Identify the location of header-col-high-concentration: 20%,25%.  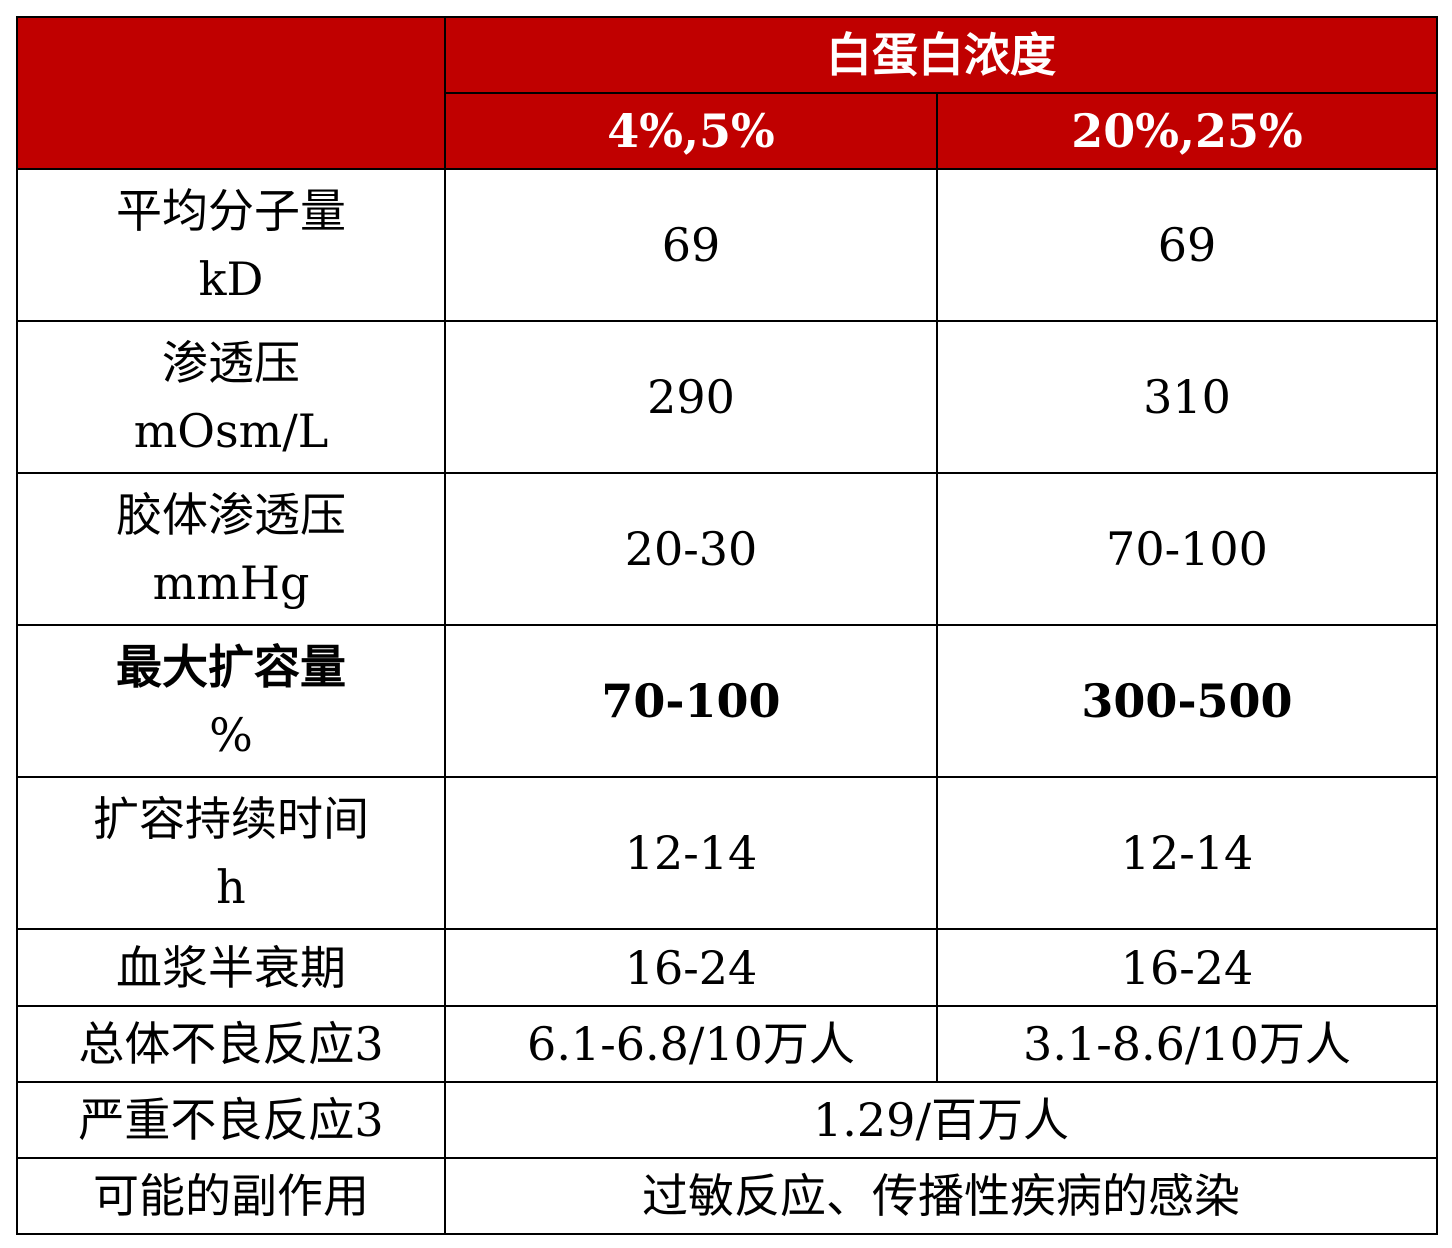
(1187, 131).